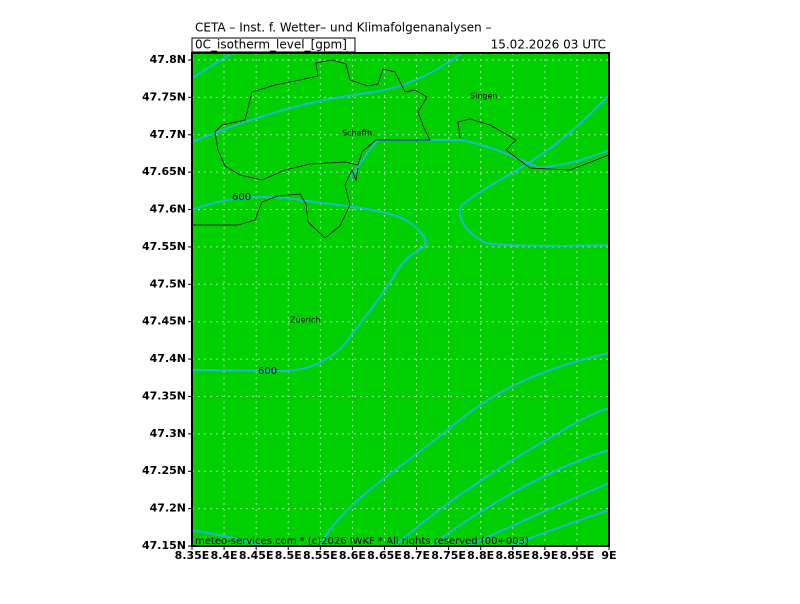  What do you see at coordinates (320, 555) in the screenshot?
I see `x-tick-label: 8.55E` at bounding box center [320, 555].